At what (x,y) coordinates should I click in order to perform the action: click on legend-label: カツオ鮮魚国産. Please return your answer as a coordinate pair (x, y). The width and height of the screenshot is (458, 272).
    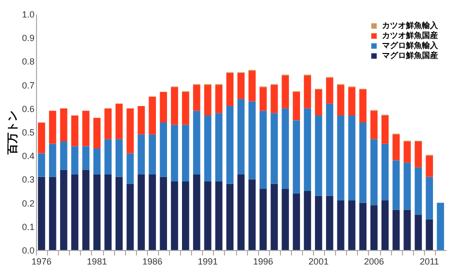
    Looking at the image, I should click on (410, 35).